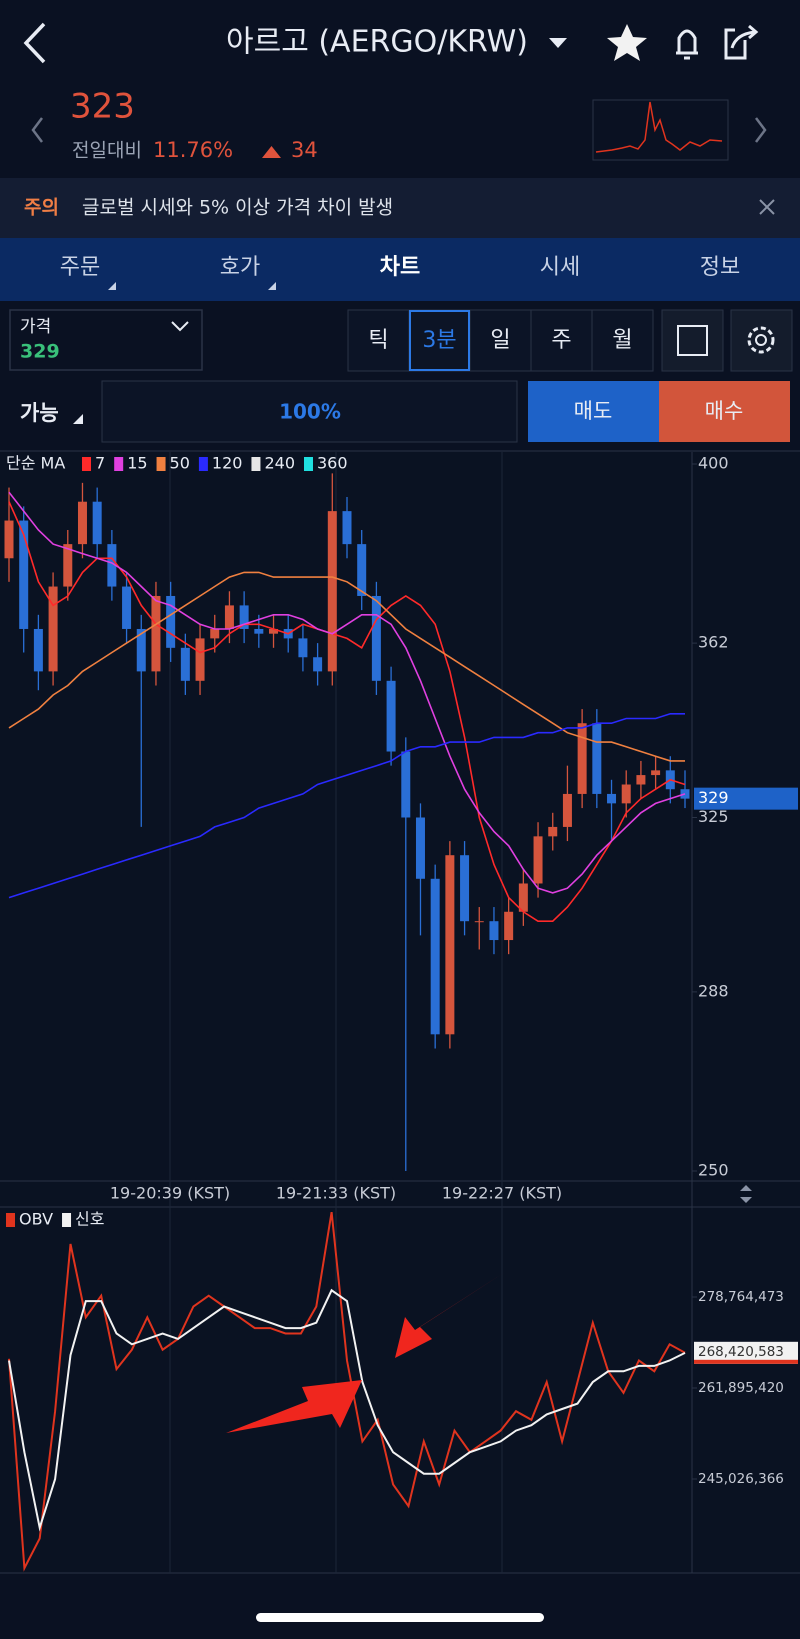 The height and width of the screenshot is (1639, 800). I want to click on interval-label: 일, so click(500, 340).